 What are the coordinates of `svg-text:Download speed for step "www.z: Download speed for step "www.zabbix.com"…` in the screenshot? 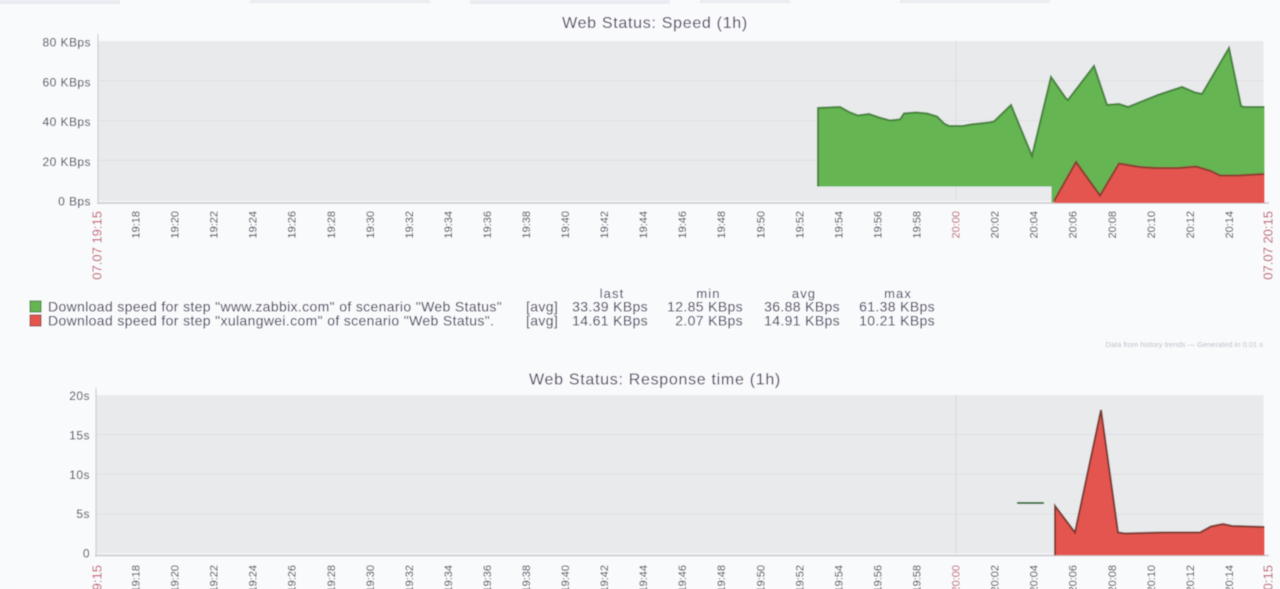 It's located at (275, 307).